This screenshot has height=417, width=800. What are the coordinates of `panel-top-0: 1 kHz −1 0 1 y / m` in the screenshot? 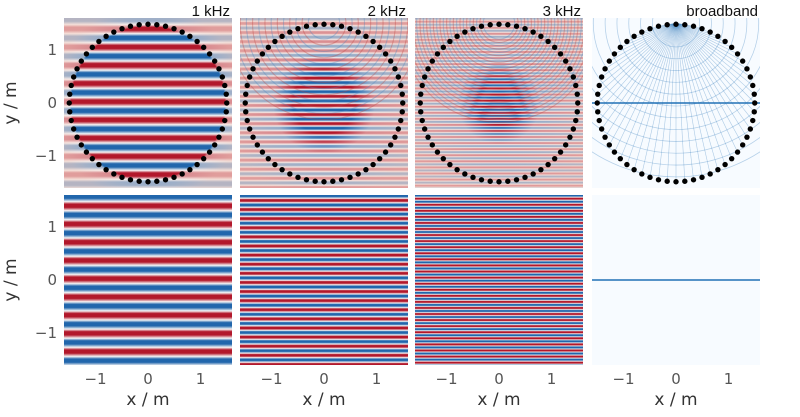 It's located at (116, 95).